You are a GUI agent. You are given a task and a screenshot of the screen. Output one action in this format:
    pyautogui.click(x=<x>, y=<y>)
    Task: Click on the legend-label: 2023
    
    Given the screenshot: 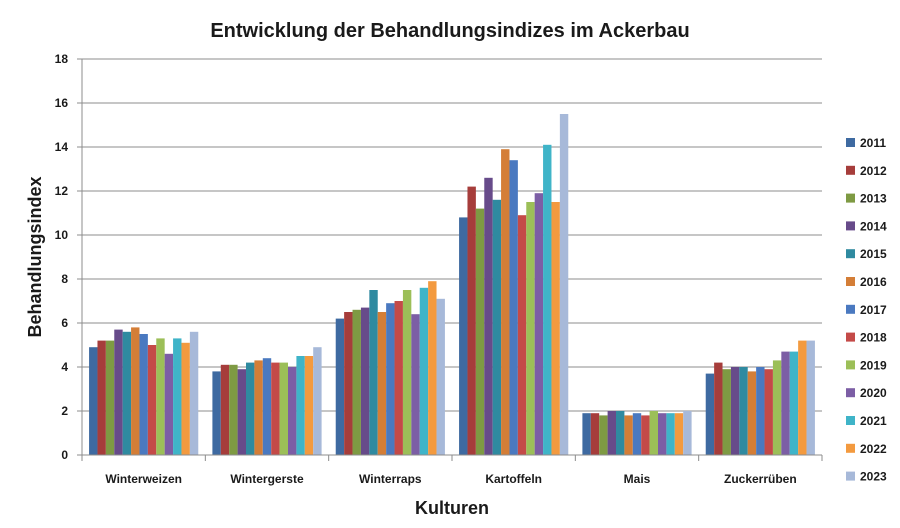 What is the action you would take?
    pyautogui.click(x=873, y=477)
    